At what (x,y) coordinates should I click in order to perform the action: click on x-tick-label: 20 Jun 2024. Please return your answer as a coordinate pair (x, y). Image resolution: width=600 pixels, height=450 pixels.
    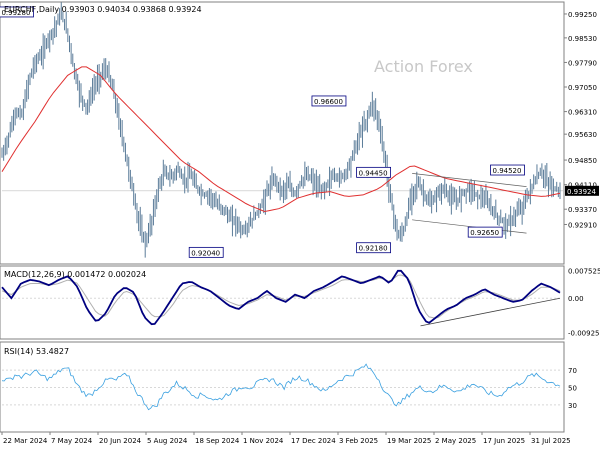
    Looking at the image, I should click on (120, 441).